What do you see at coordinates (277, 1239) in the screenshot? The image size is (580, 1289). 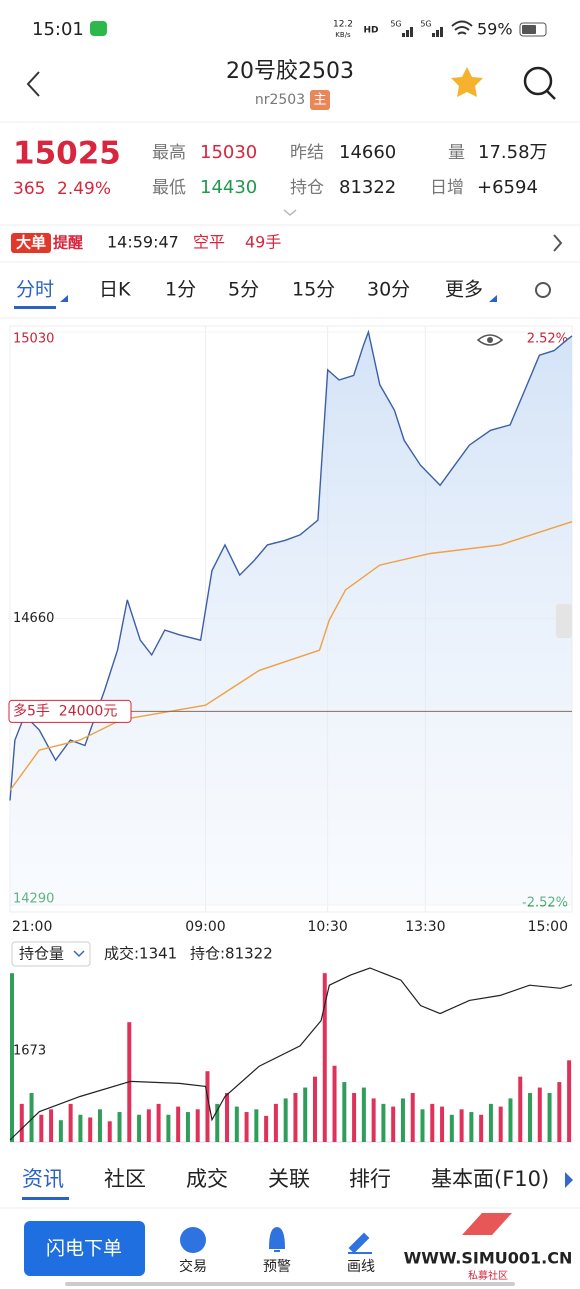 I see `alert-icon` at bounding box center [277, 1239].